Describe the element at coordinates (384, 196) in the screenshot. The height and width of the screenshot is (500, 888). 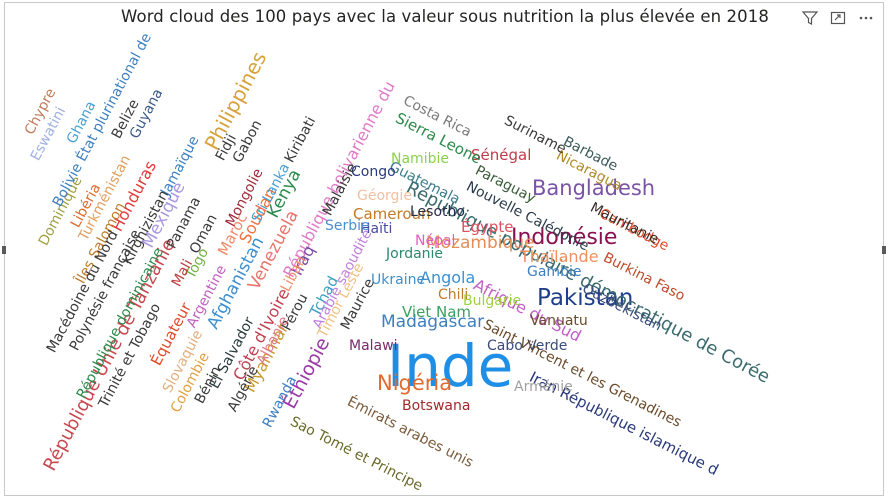
I see `cloud-word: Géorgie` at that location.